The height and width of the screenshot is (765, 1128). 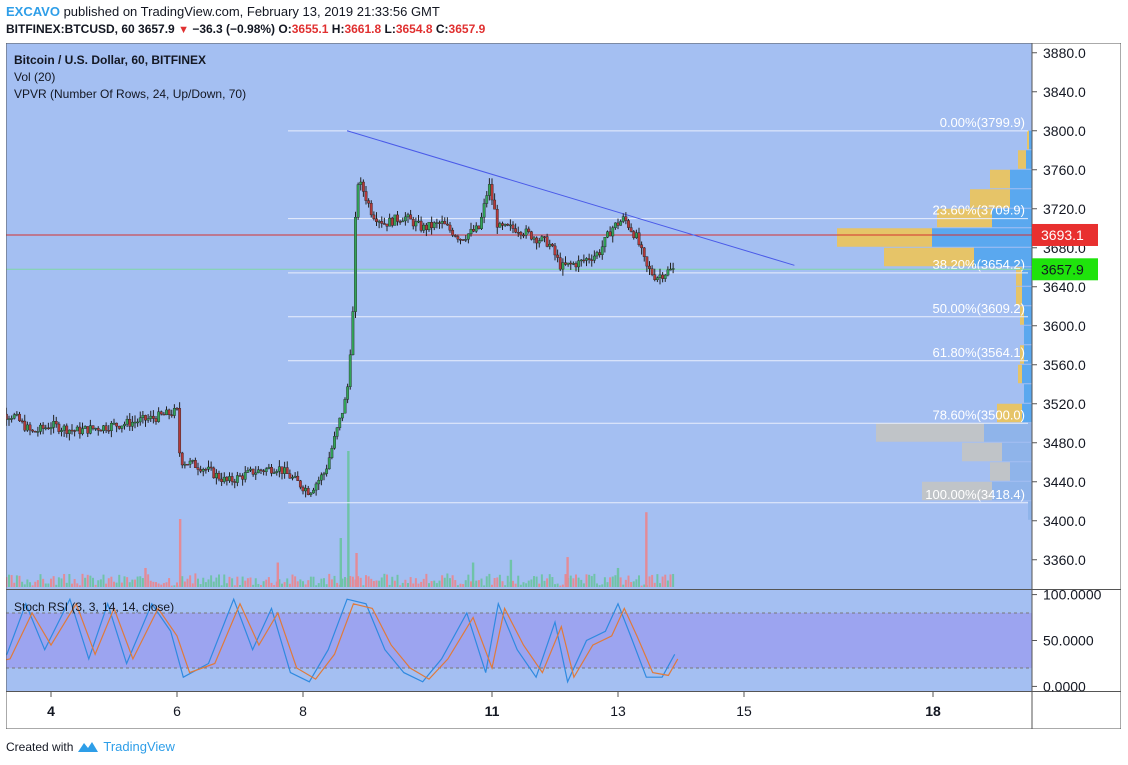 I want to click on tradingview-brand: TradingView, so click(x=139, y=746).